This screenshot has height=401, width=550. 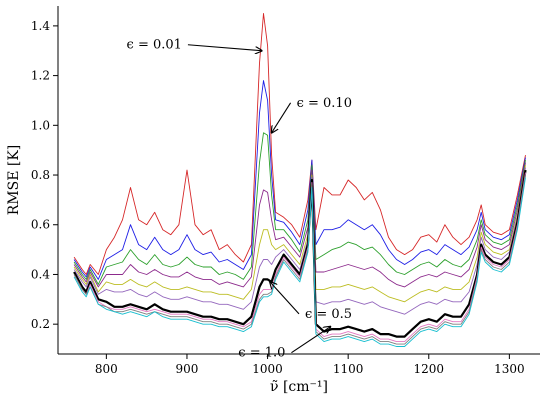 What do you see at coordinates (40, 225) in the screenshot?
I see `y-tick-label-0.6: 0.6` at bounding box center [40, 225].